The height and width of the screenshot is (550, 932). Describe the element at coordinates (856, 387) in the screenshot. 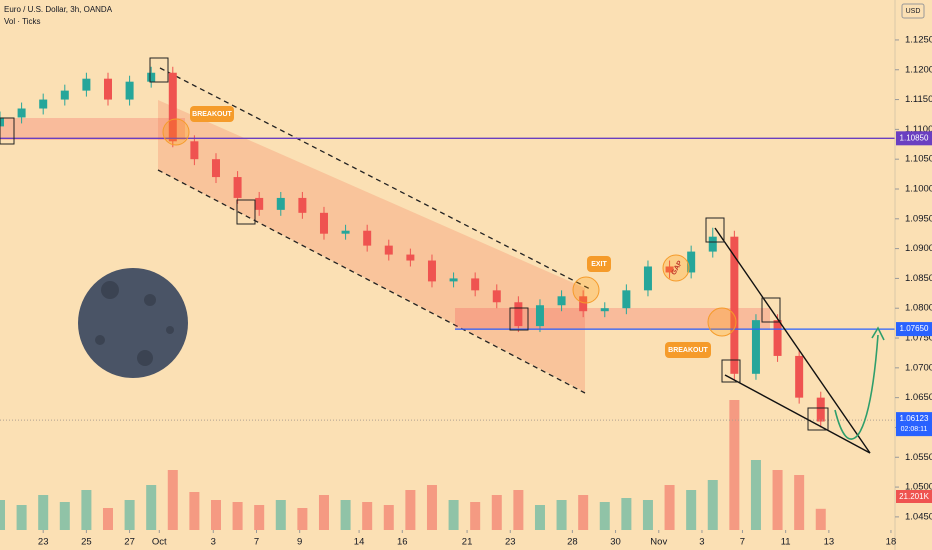

I see `projection-arrow` at that location.